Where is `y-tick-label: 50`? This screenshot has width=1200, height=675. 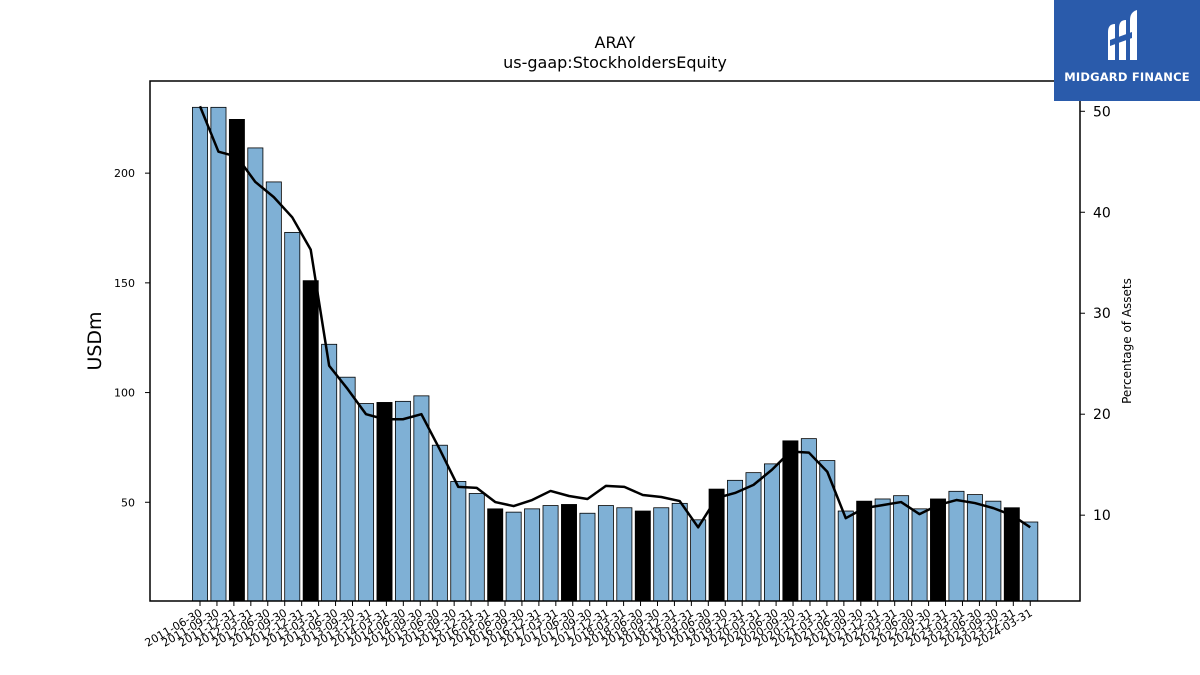 y-tick-label: 50 is located at coordinates (128, 502).